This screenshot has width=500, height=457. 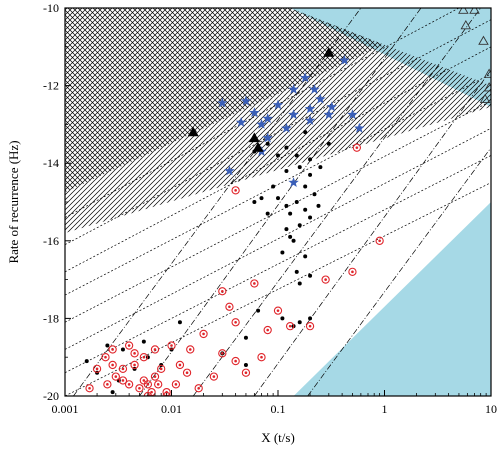 I want to click on x-tick-label-0: 0.001, so click(x=65, y=409).